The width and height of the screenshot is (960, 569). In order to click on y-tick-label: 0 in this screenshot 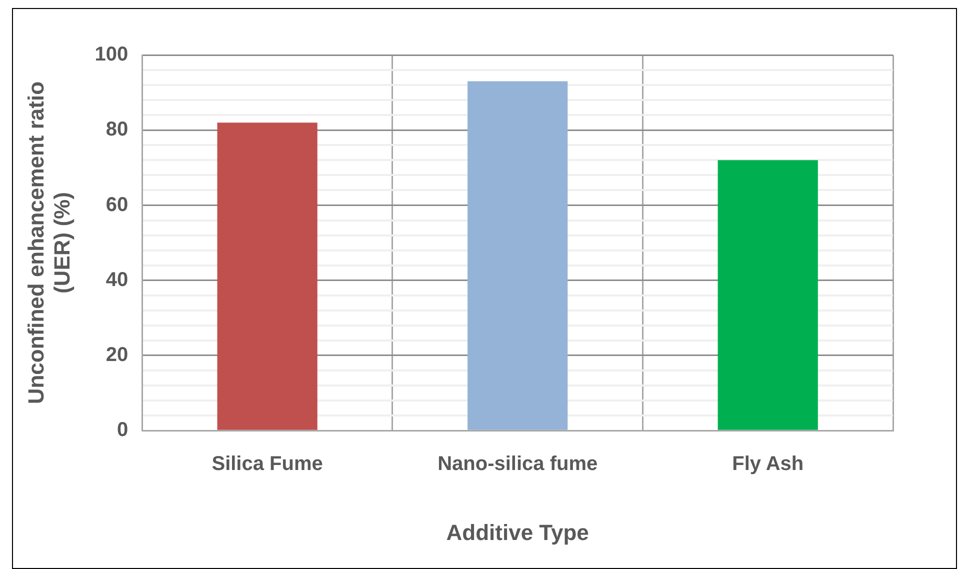, I will do `click(122, 430)`.